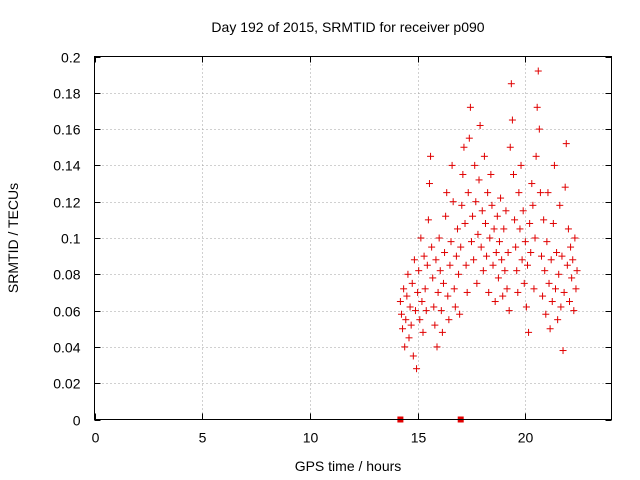  I want to click on x-tick-label: 20, so click(526, 438).